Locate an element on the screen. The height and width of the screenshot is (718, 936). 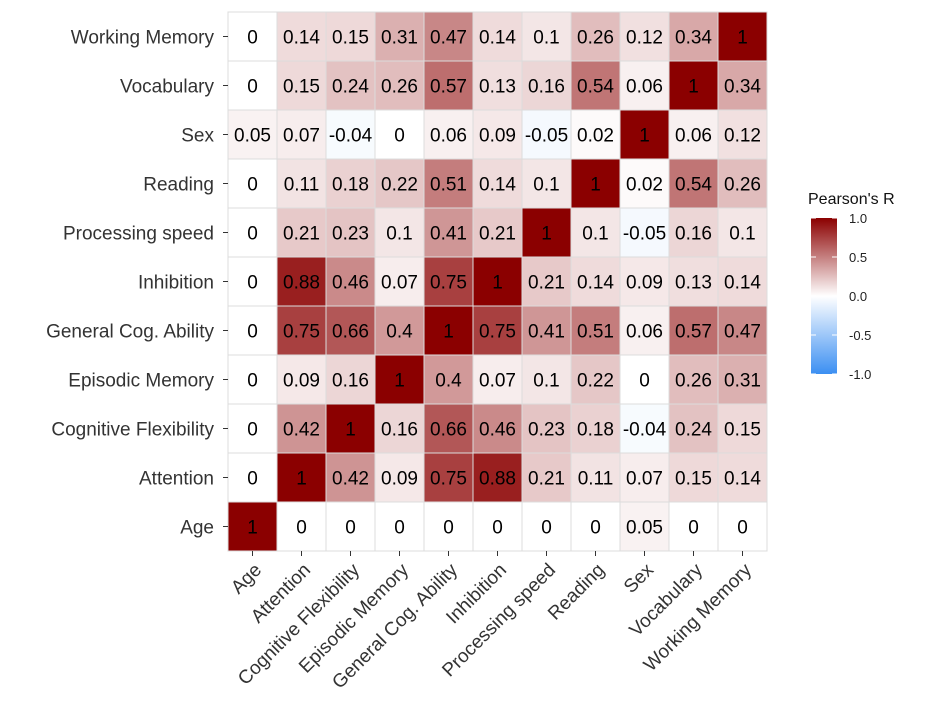
cell-value-label: 0.24 is located at coordinates (350, 87).